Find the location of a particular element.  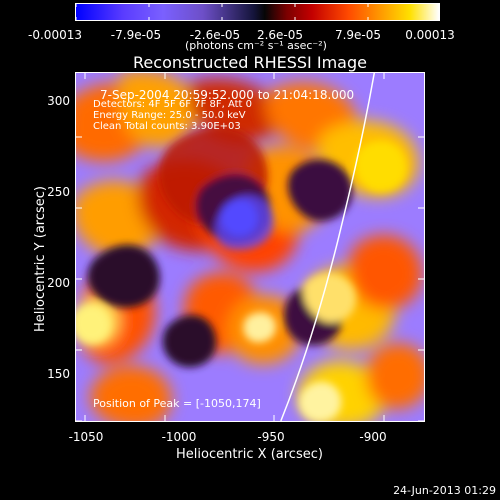

y-tick-250: 250 is located at coordinates (58, 192).